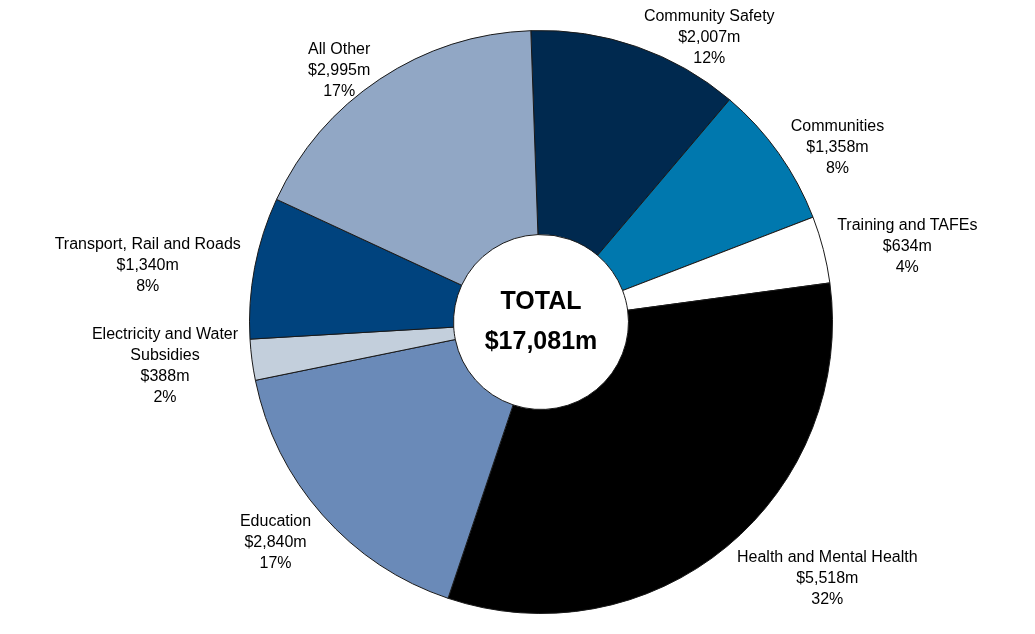 Image resolution: width=1035 pixels, height=634 pixels. I want to click on data-label: $5,518m, so click(827, 578).